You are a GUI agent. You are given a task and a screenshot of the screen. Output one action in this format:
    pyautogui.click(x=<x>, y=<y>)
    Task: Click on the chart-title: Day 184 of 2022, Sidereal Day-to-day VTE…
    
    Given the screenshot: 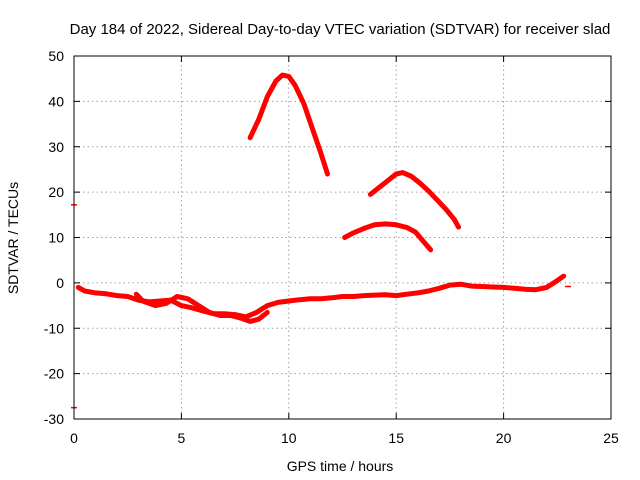 What is the action you would take?
    pyautogui.click(x=340, y=29)
    